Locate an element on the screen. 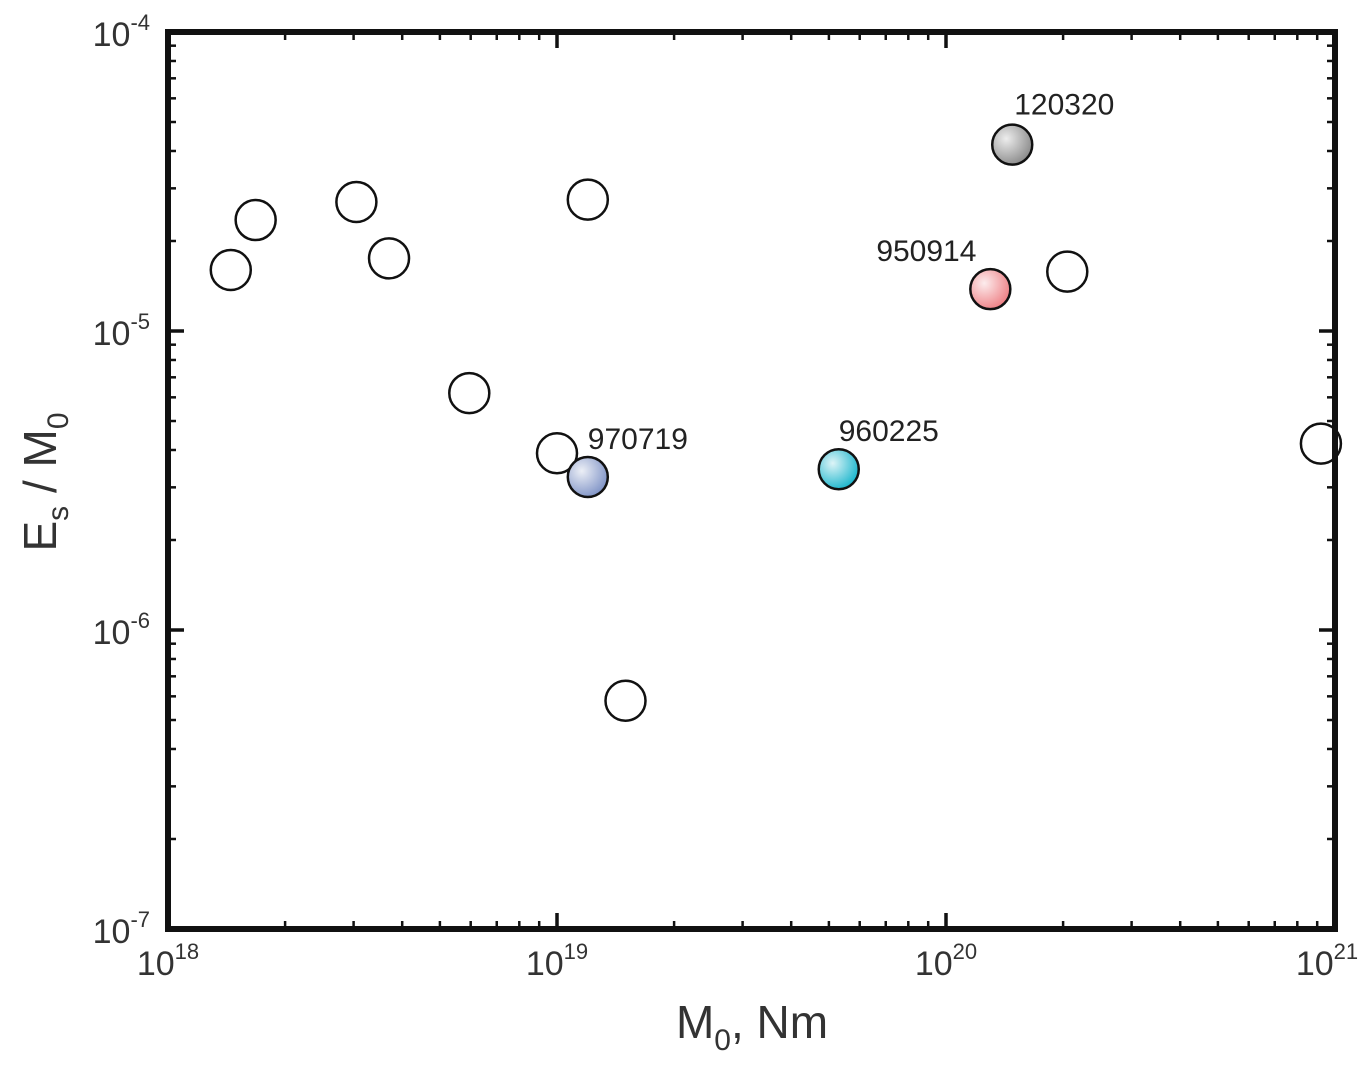  x-tick-label: 1019 is located at coordinates (557, 961).